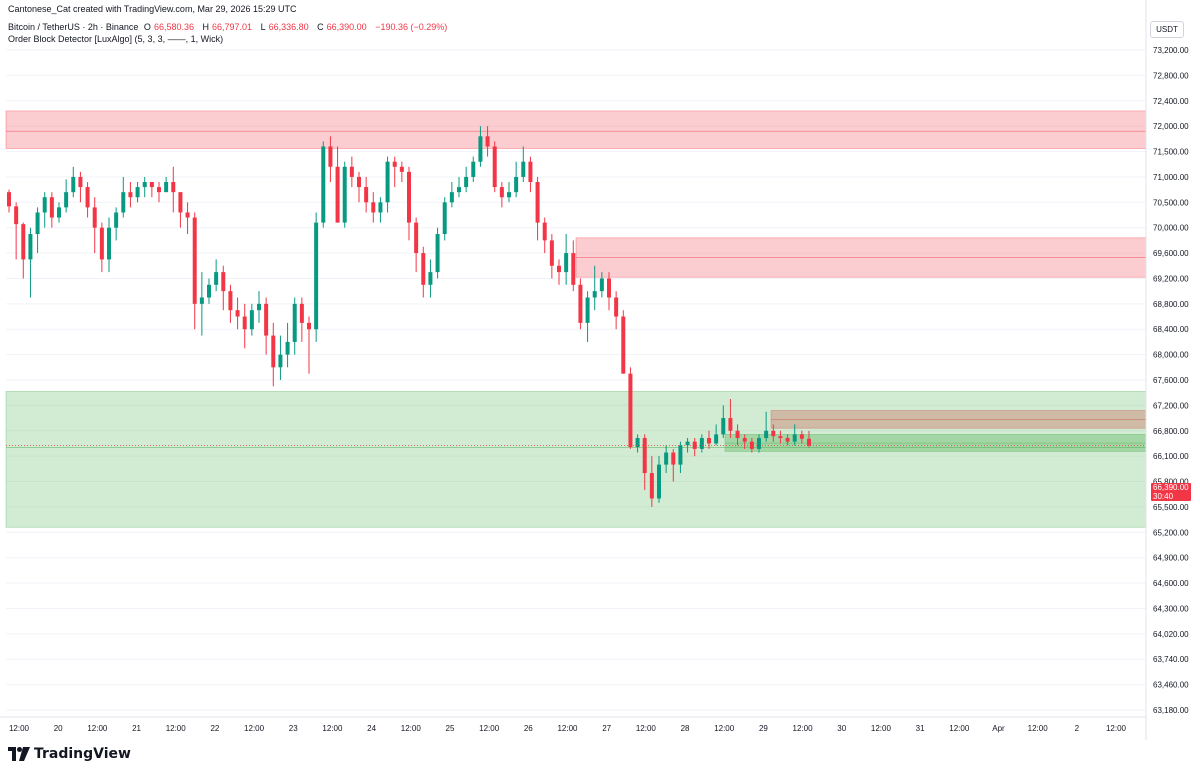 The width and height of the screenshot is (1200, 775). Describe the element at coordinates (1171, 608) in the screenshot. I see `price-tick-label: 64,300.00` at that location.